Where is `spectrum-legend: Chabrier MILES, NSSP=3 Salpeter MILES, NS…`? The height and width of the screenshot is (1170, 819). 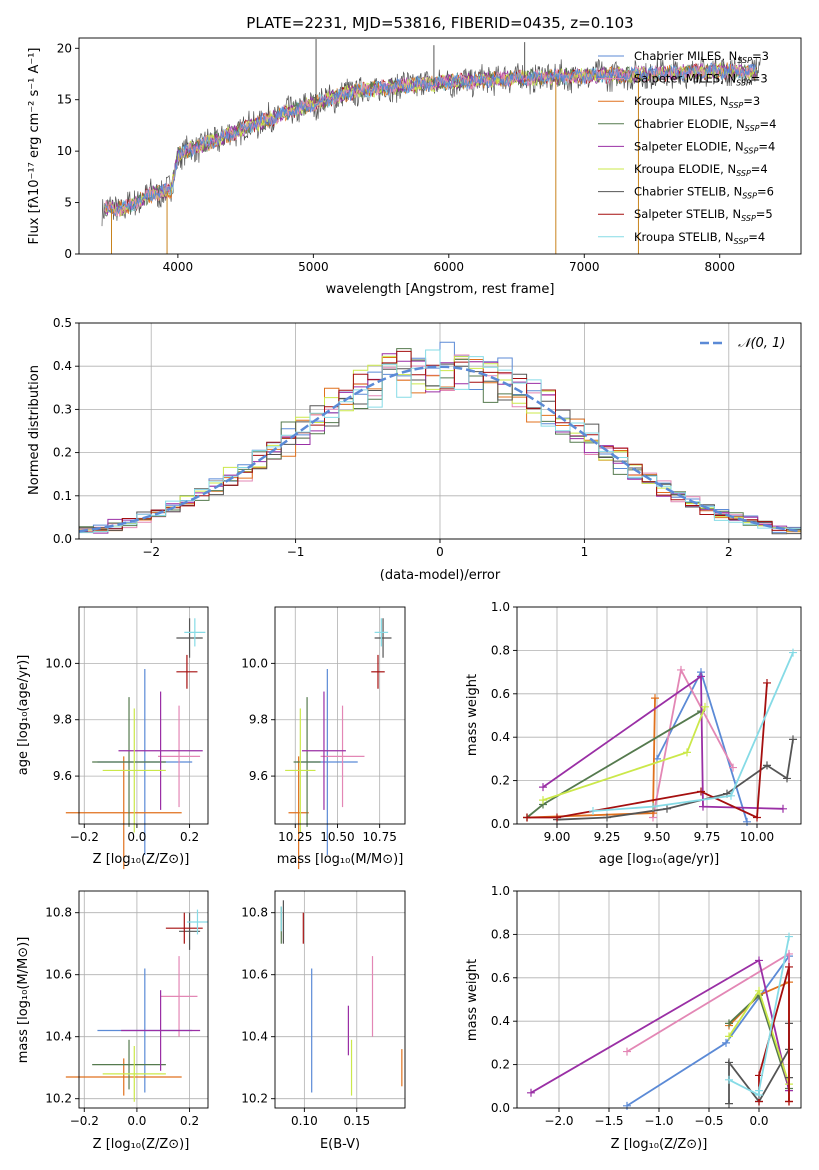 spectrum-legend: Chabrier MILES, NSSP=3 Salpeter MILES, NS… is located at coordinates (687, 147).